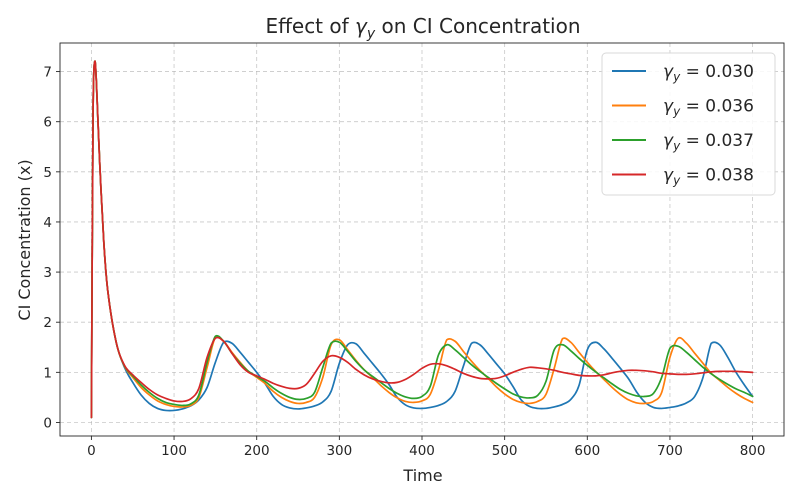 The height and width of the screenshot is (500, 800). What do you see at coordinates (91, 451) in the screenshot?
I see `x-tick-label: 0` at bounding box center [91, 451].